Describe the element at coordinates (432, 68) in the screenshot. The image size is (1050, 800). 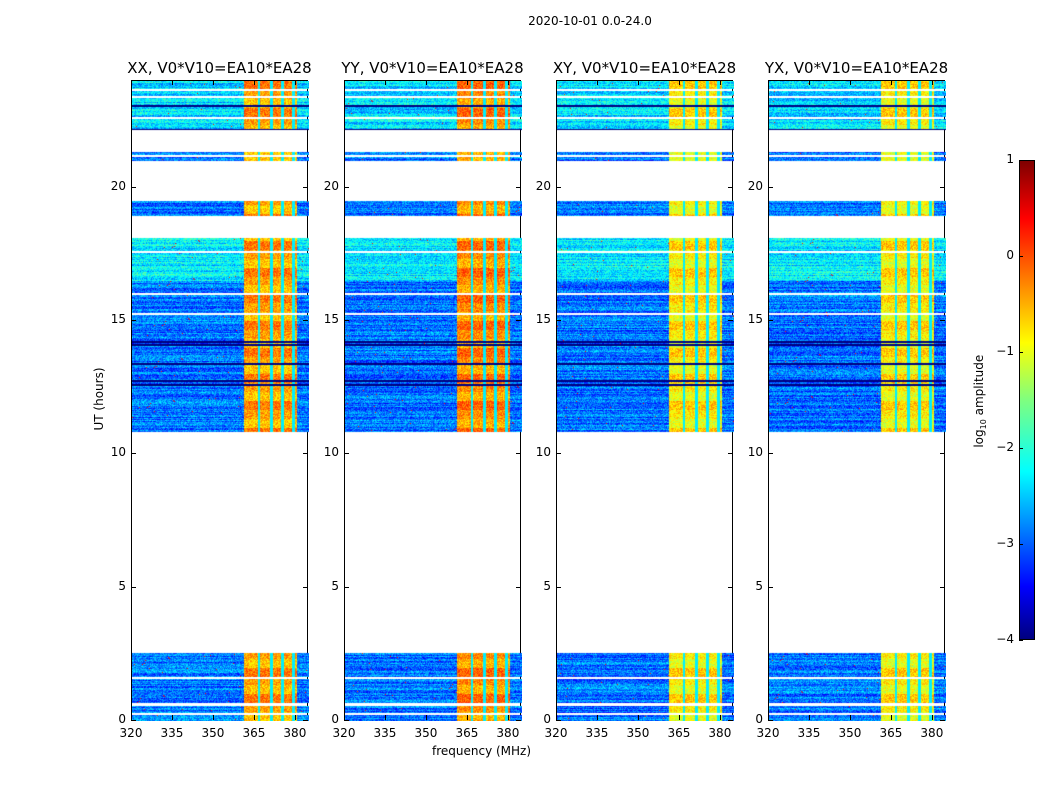
I see `panel-title: YY, V0*V10=EA10*EA28` at that location.